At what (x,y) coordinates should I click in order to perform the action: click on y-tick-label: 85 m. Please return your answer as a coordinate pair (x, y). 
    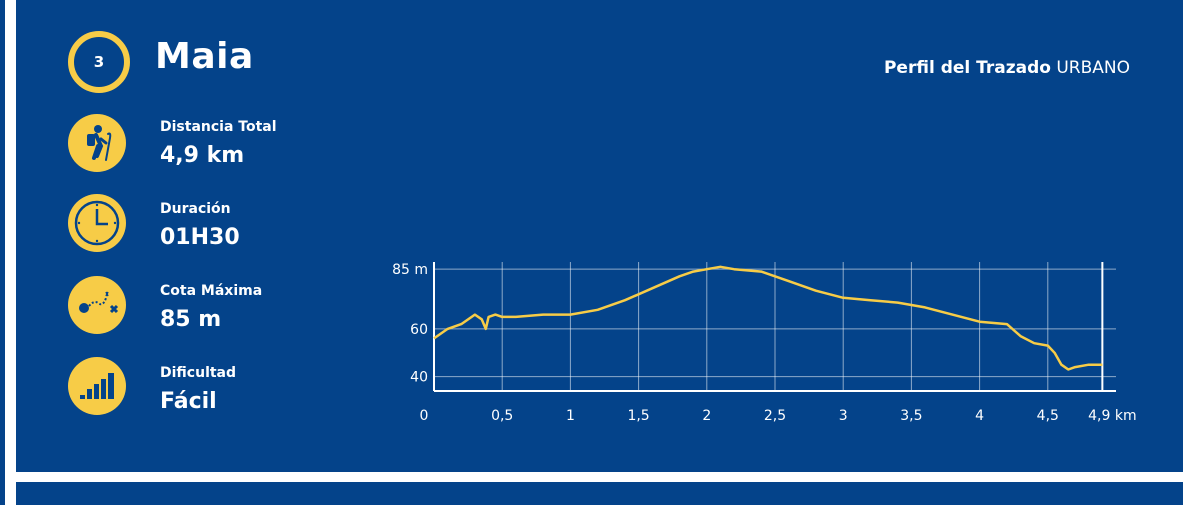
    Looking at the image, I should click on (410, 270).